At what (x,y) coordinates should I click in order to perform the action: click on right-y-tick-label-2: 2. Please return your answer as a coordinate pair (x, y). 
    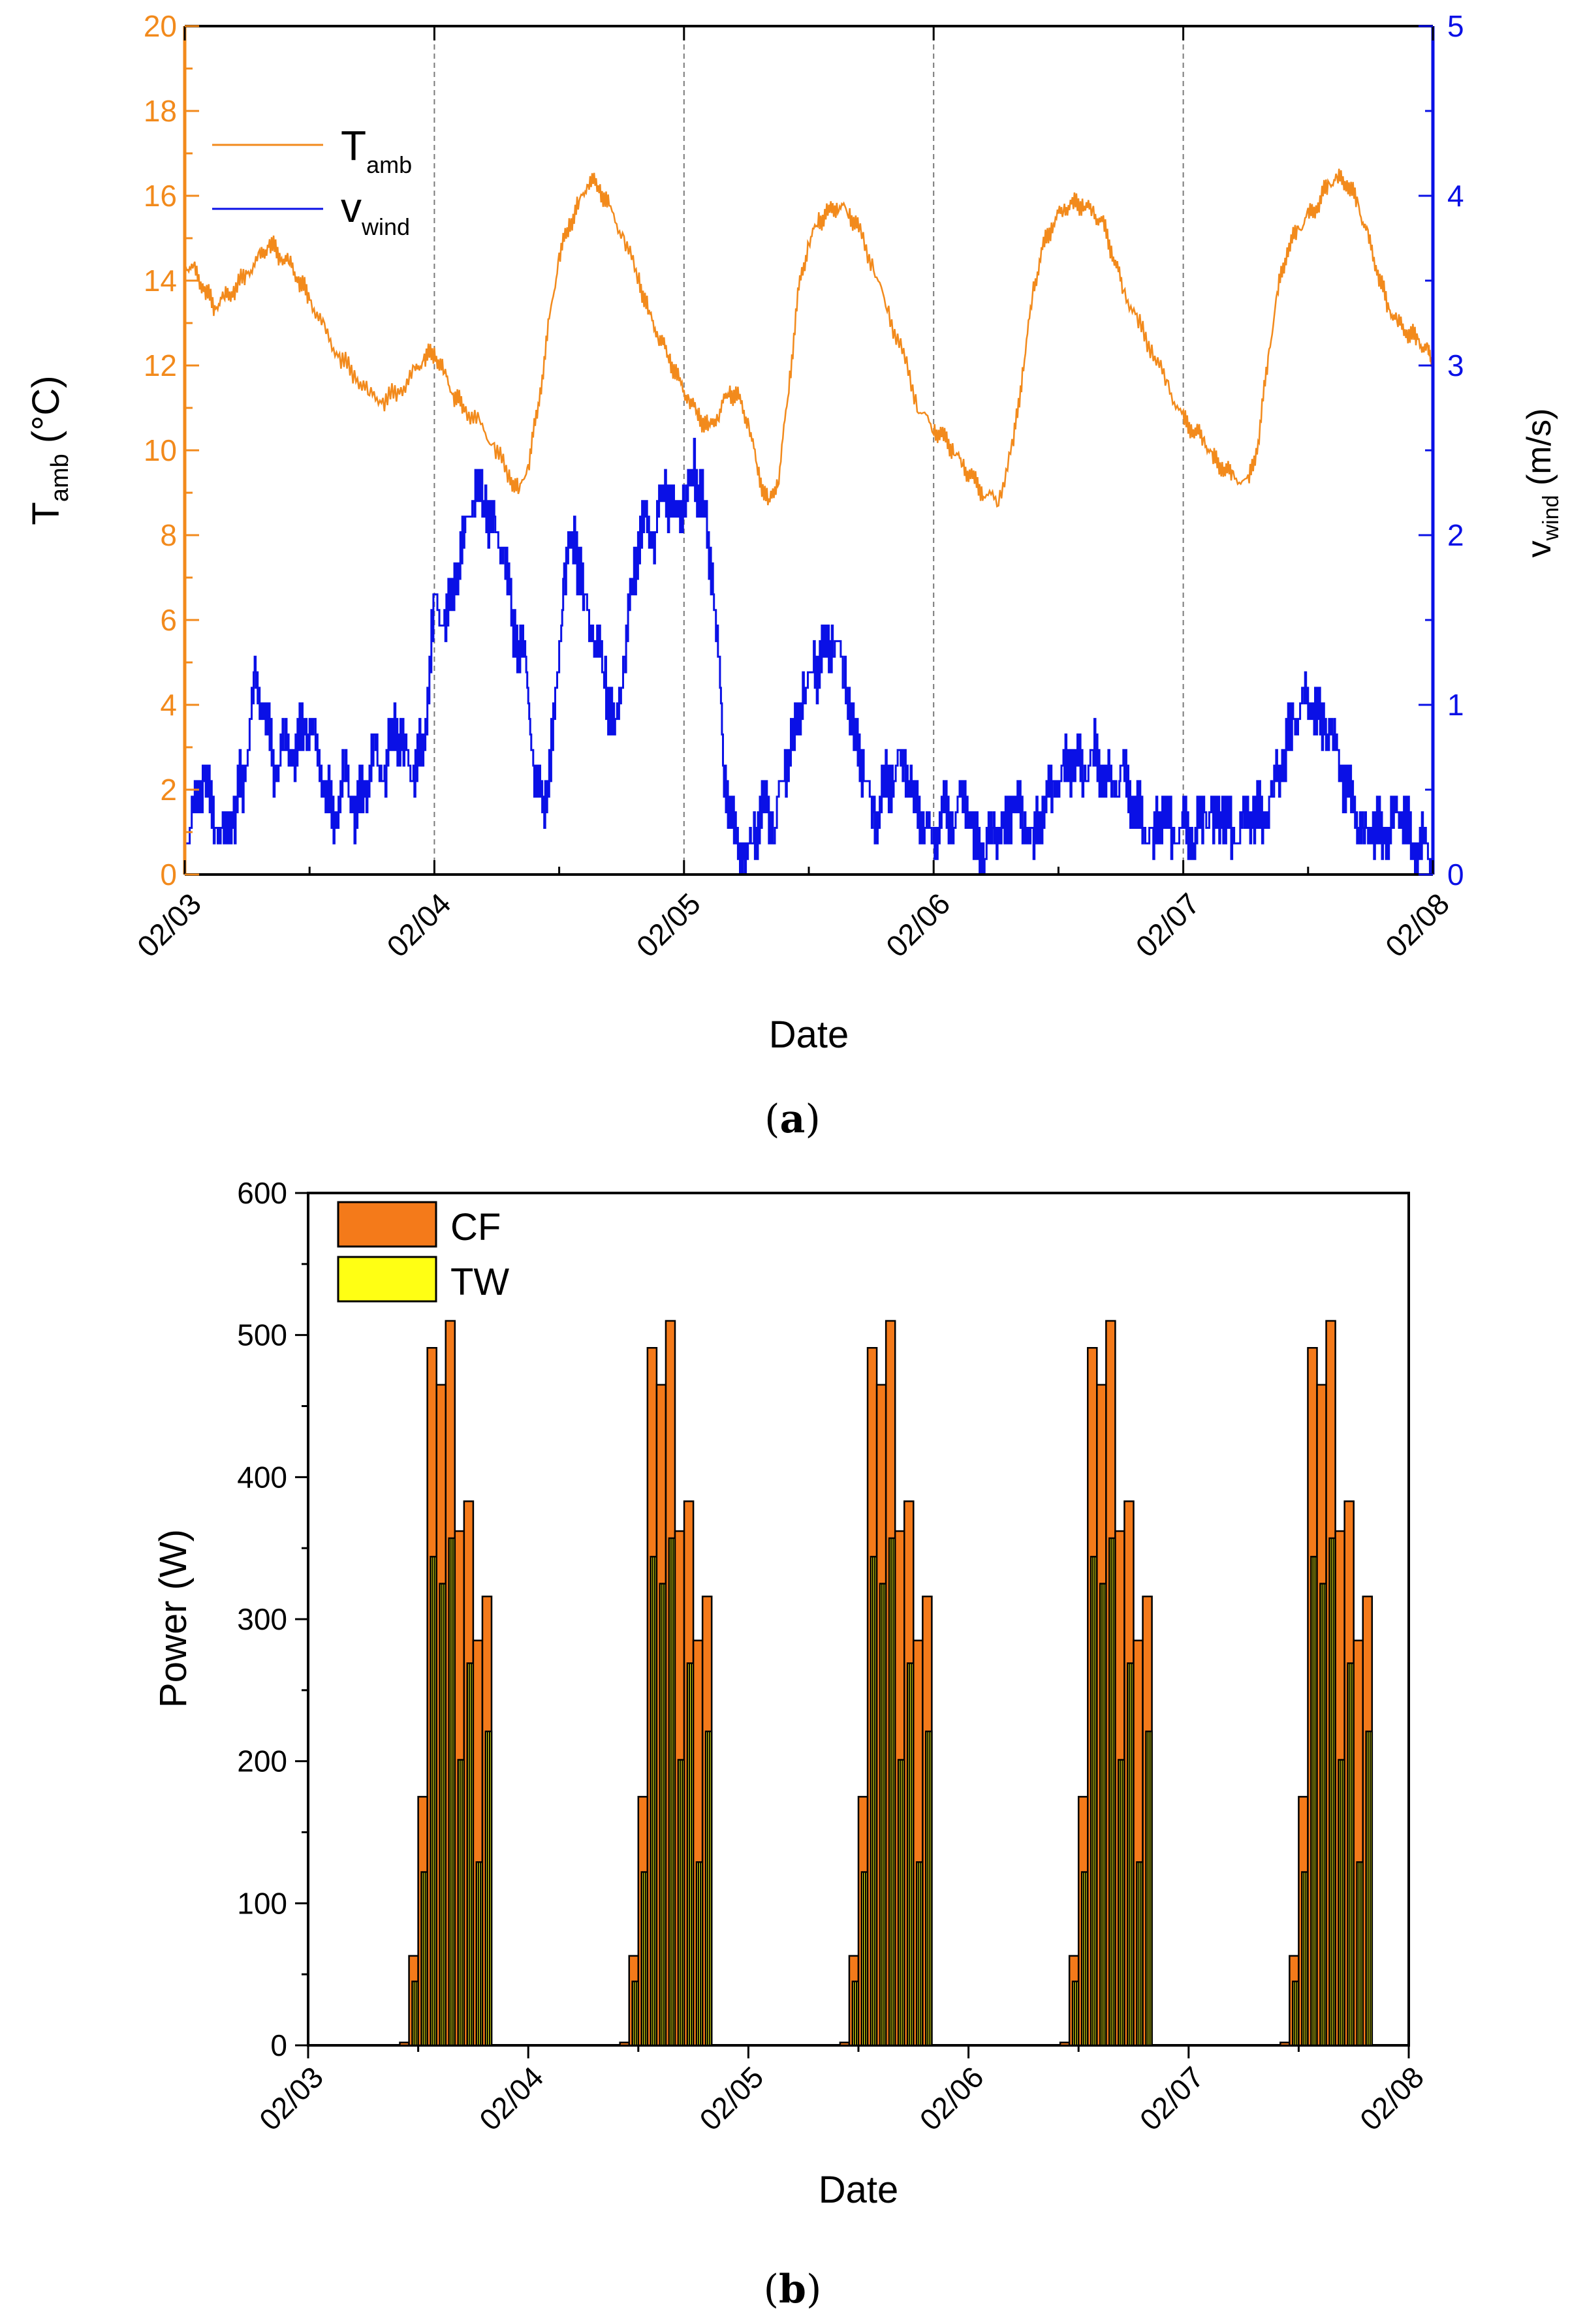
    Looking at the image, I should click on (1455, 535).